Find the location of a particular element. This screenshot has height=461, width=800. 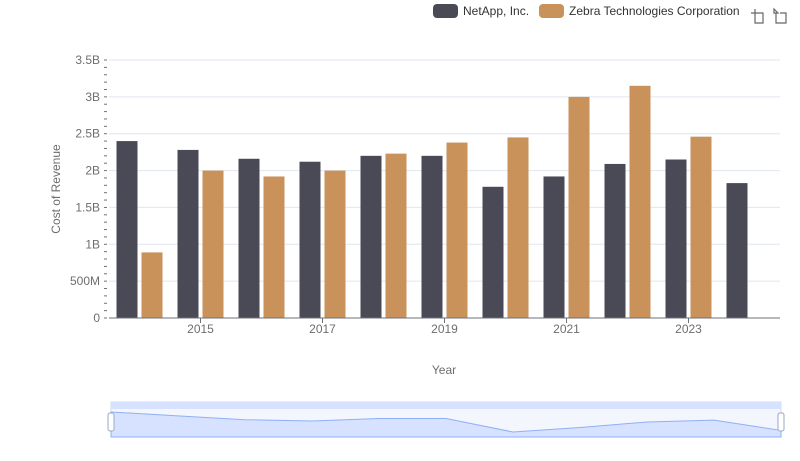

data-zoom-slider is located at coordinates (446, 419).